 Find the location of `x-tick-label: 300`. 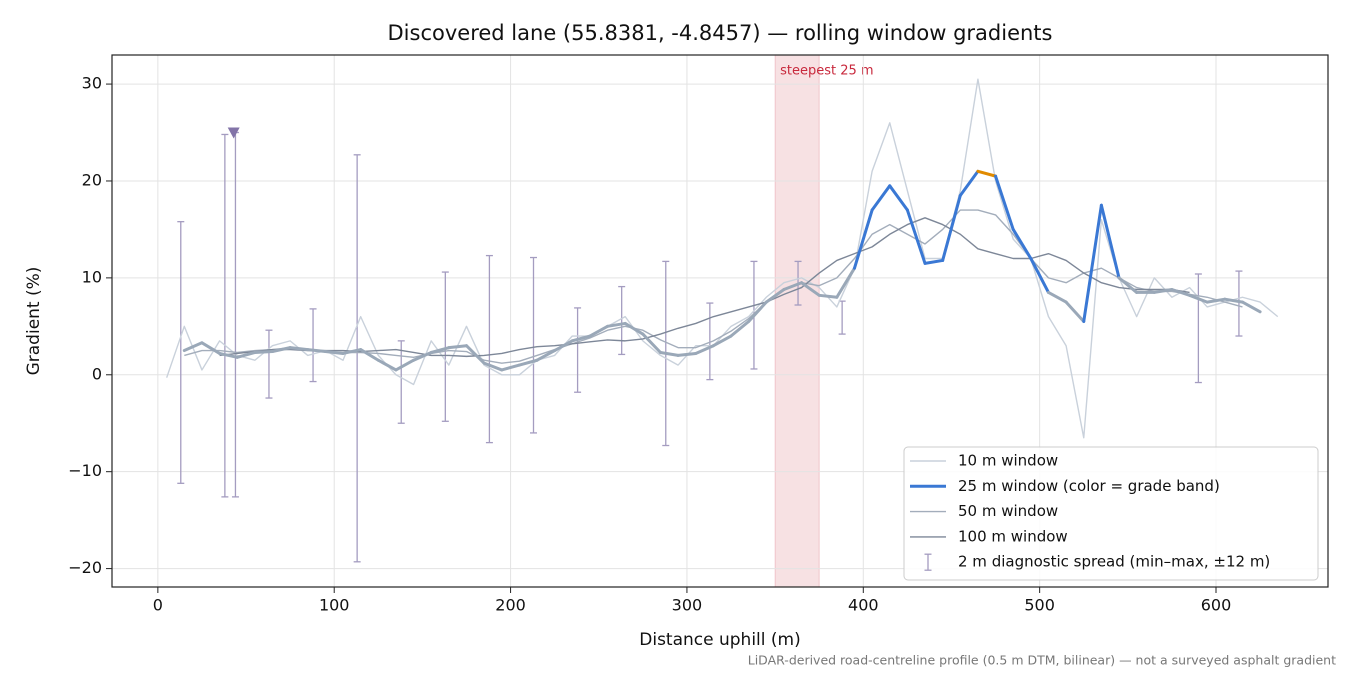

x-tick-label: 300 is located at coordinates (687, 605).